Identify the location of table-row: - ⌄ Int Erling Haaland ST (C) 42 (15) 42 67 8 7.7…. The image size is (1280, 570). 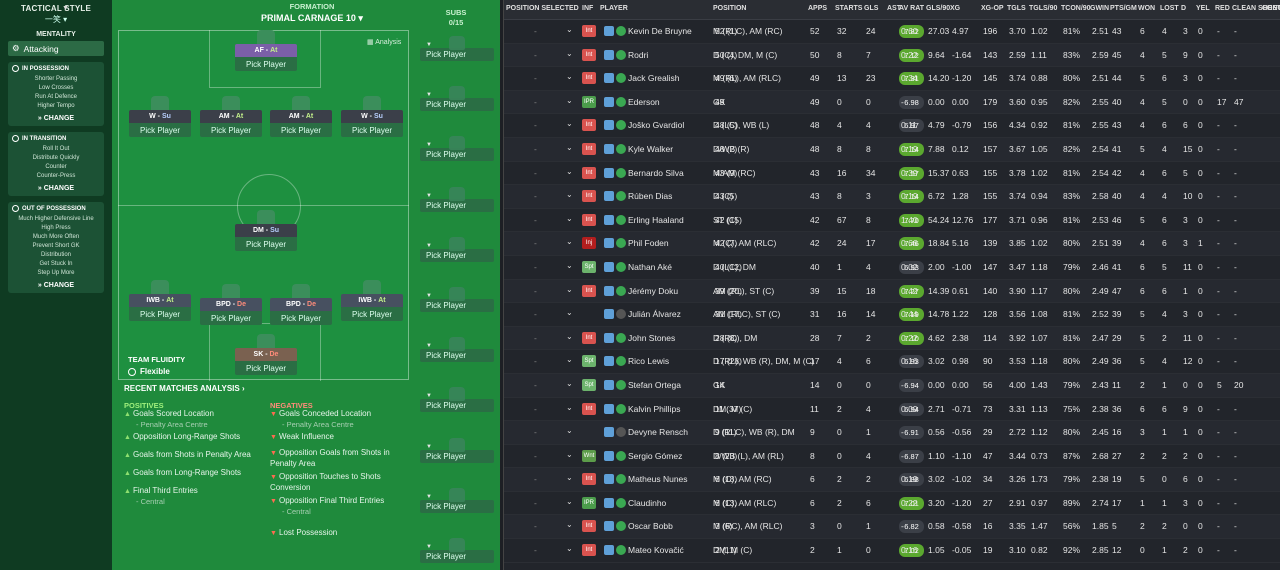
(892, 221).